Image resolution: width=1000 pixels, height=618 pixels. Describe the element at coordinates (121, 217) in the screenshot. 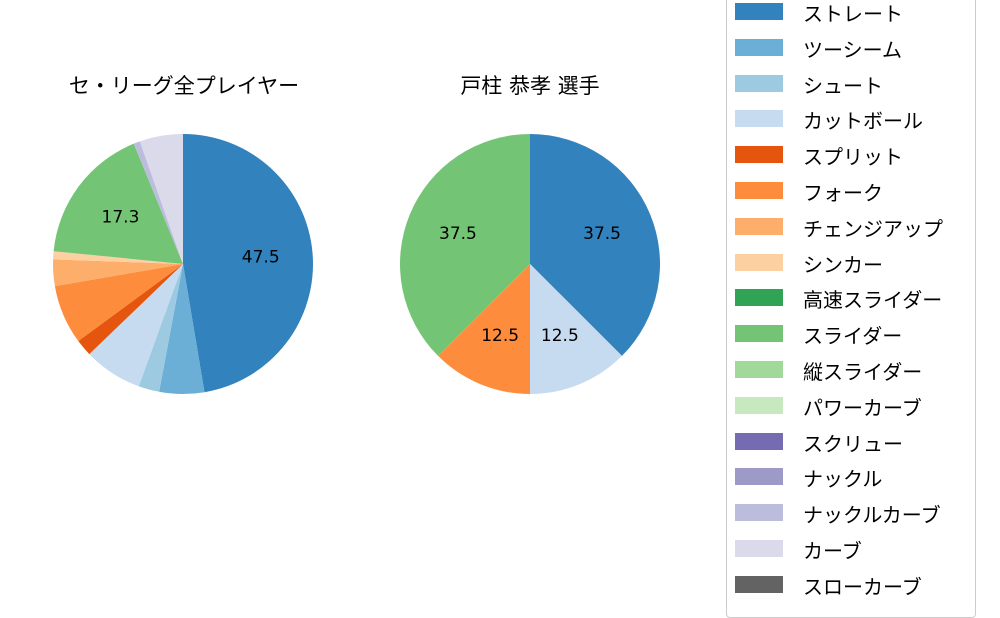

I see `slice-value-label: 17.3` at that location.